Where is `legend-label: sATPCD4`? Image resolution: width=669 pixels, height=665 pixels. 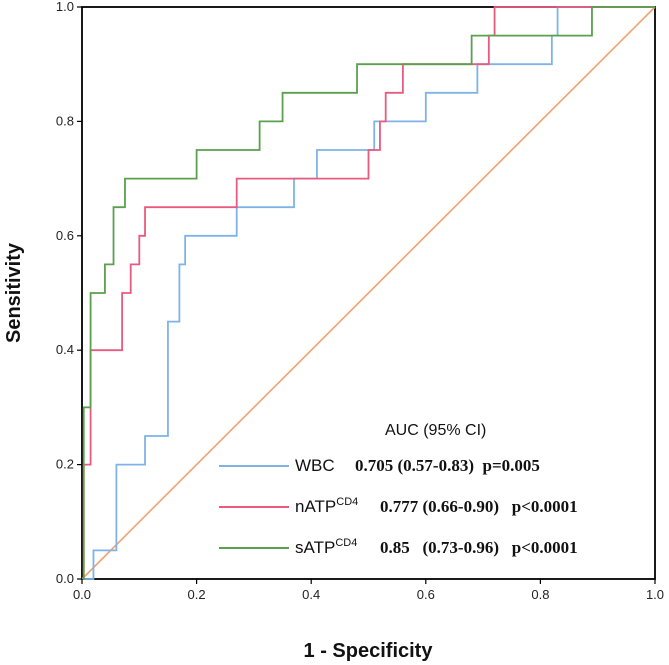 legend-label: sATPCD4 is located at coordinates (326, 547).